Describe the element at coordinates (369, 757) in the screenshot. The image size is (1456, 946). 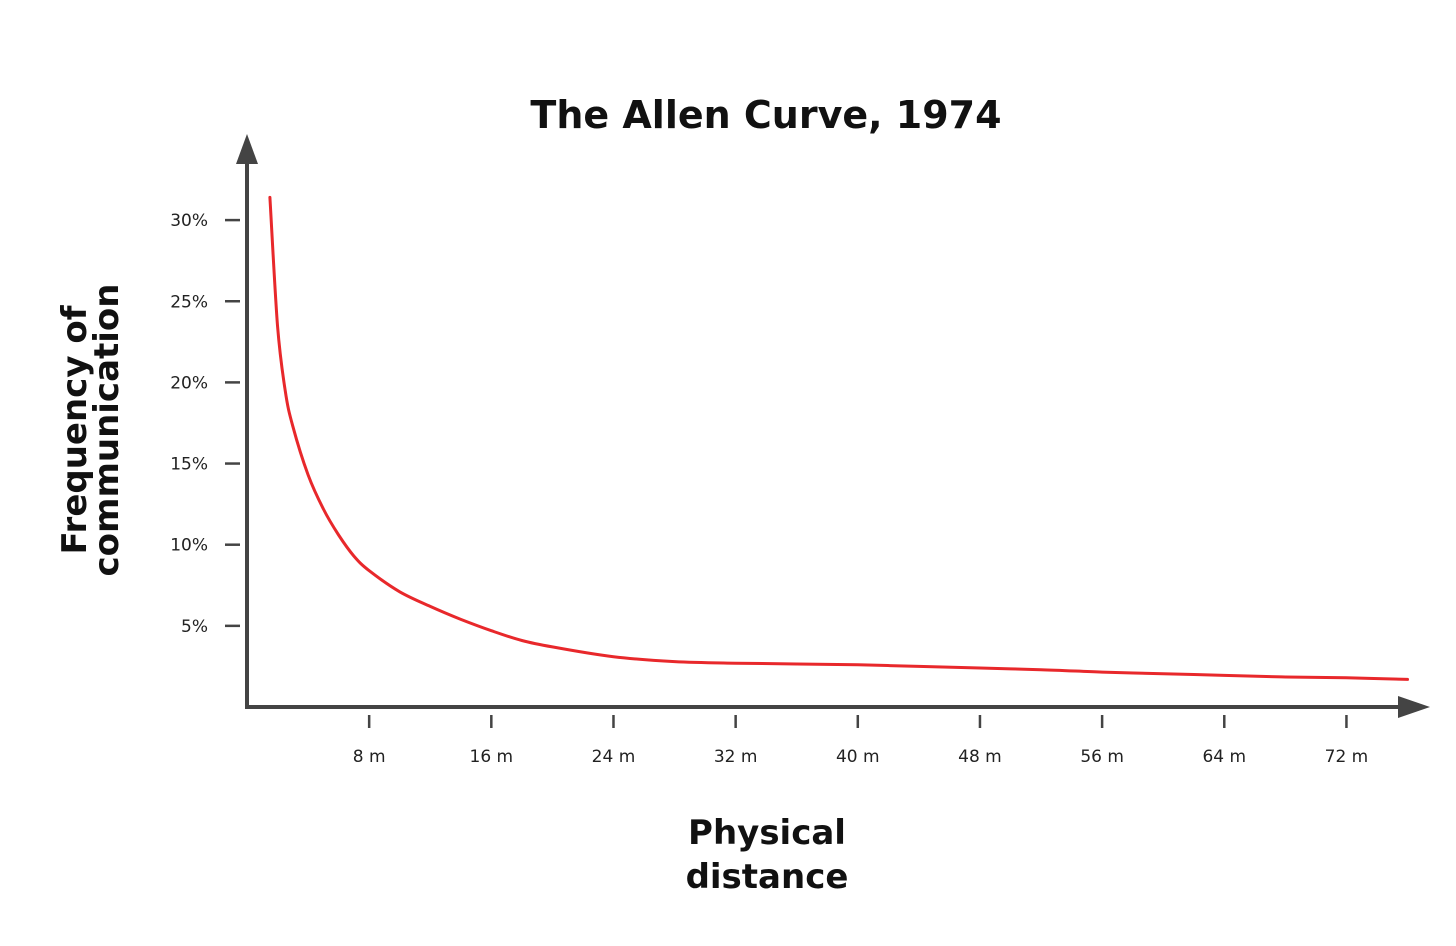
I see `x-tick-label: 8 m` at that location.